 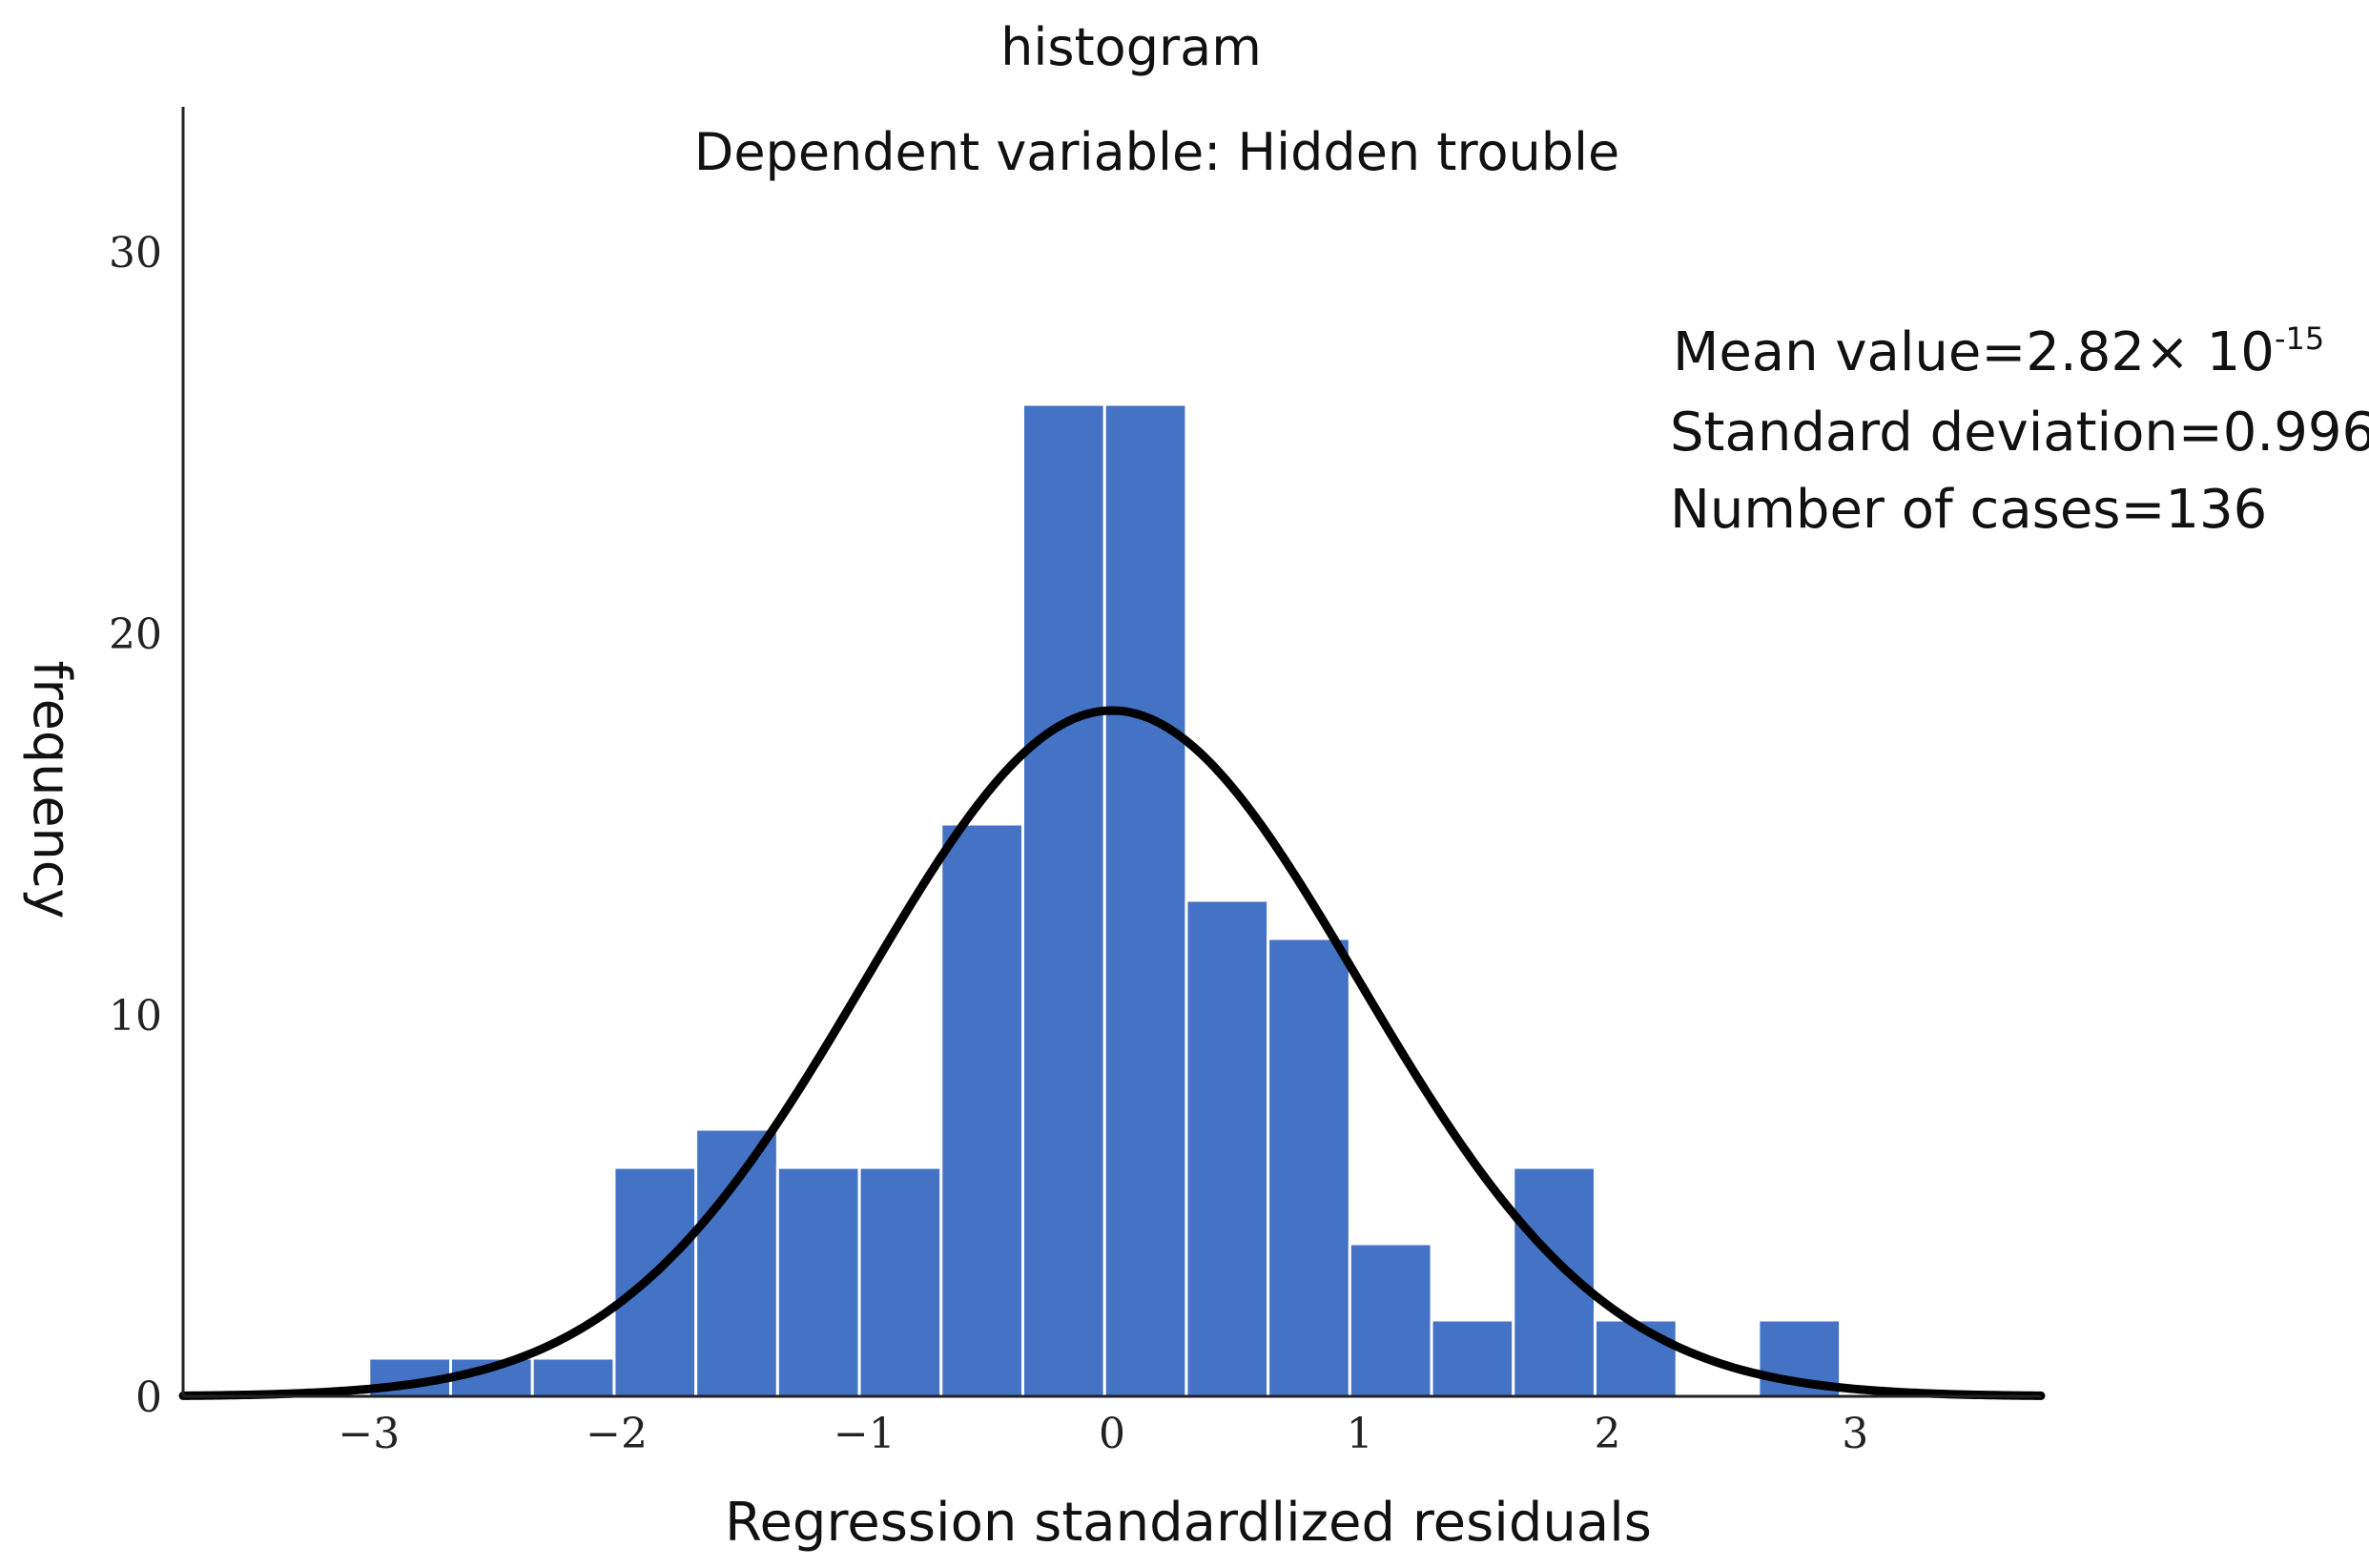 I want to click on mean-annotation: Mean value=2.82× 10-15, so click(x=1999, y=351).